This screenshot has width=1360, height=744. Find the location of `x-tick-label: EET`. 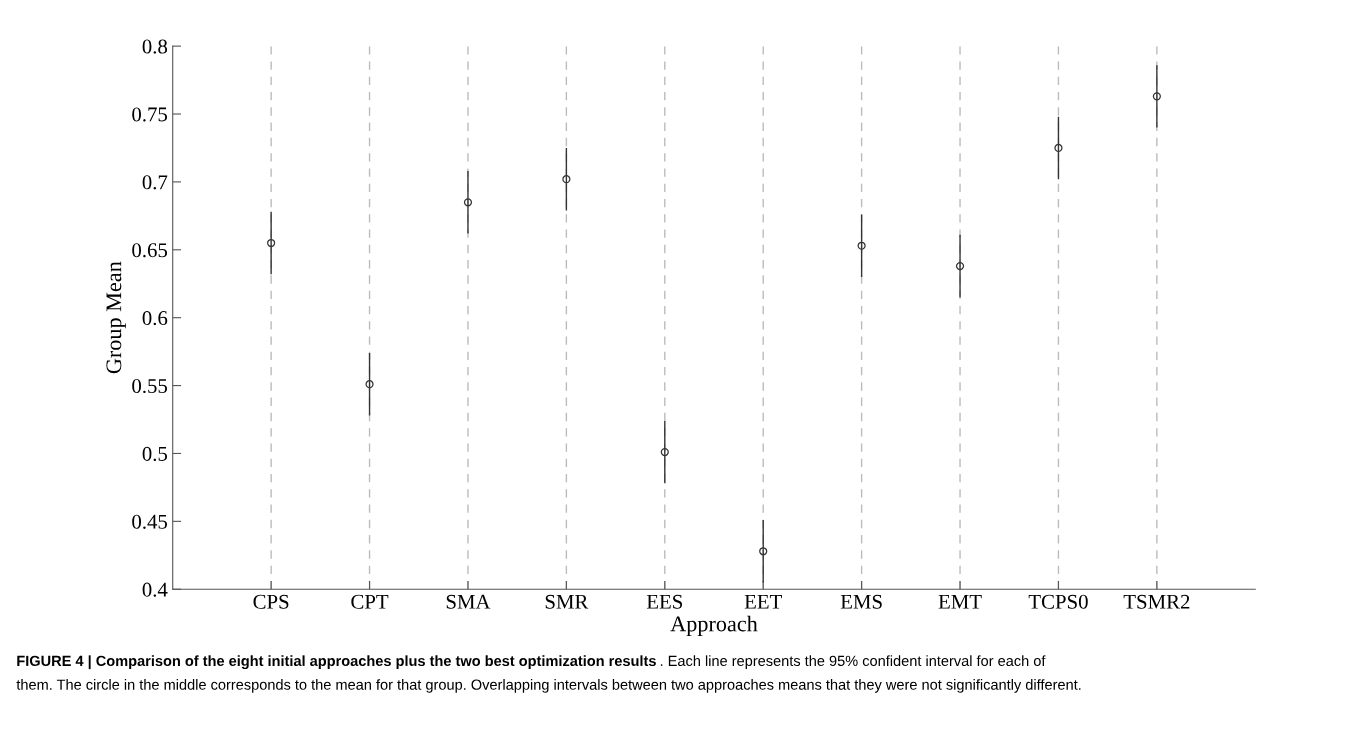

x-tick-label: EET is located at coordinates (763, 601).